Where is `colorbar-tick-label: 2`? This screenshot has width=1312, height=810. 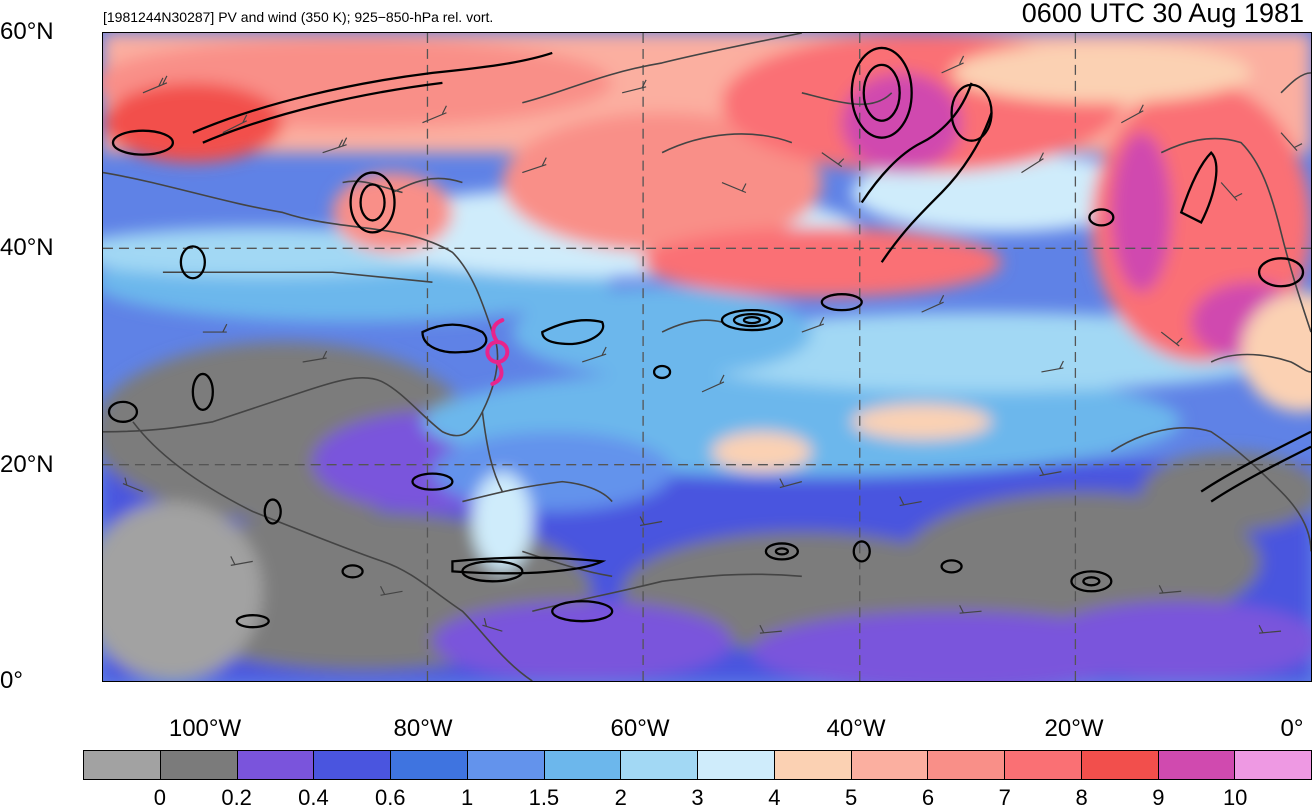 colorbar-tick-label: 2 is located at coordinates (620, 797).